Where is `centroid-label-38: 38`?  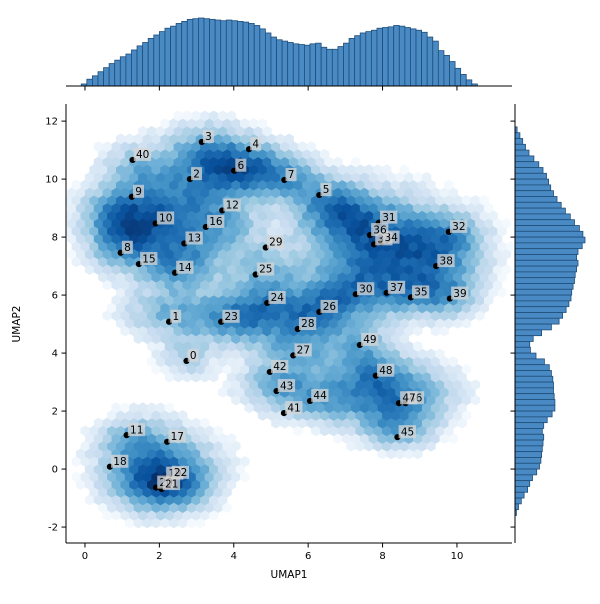 centroid-label-38: 38 is located at coordinates (446, 261).